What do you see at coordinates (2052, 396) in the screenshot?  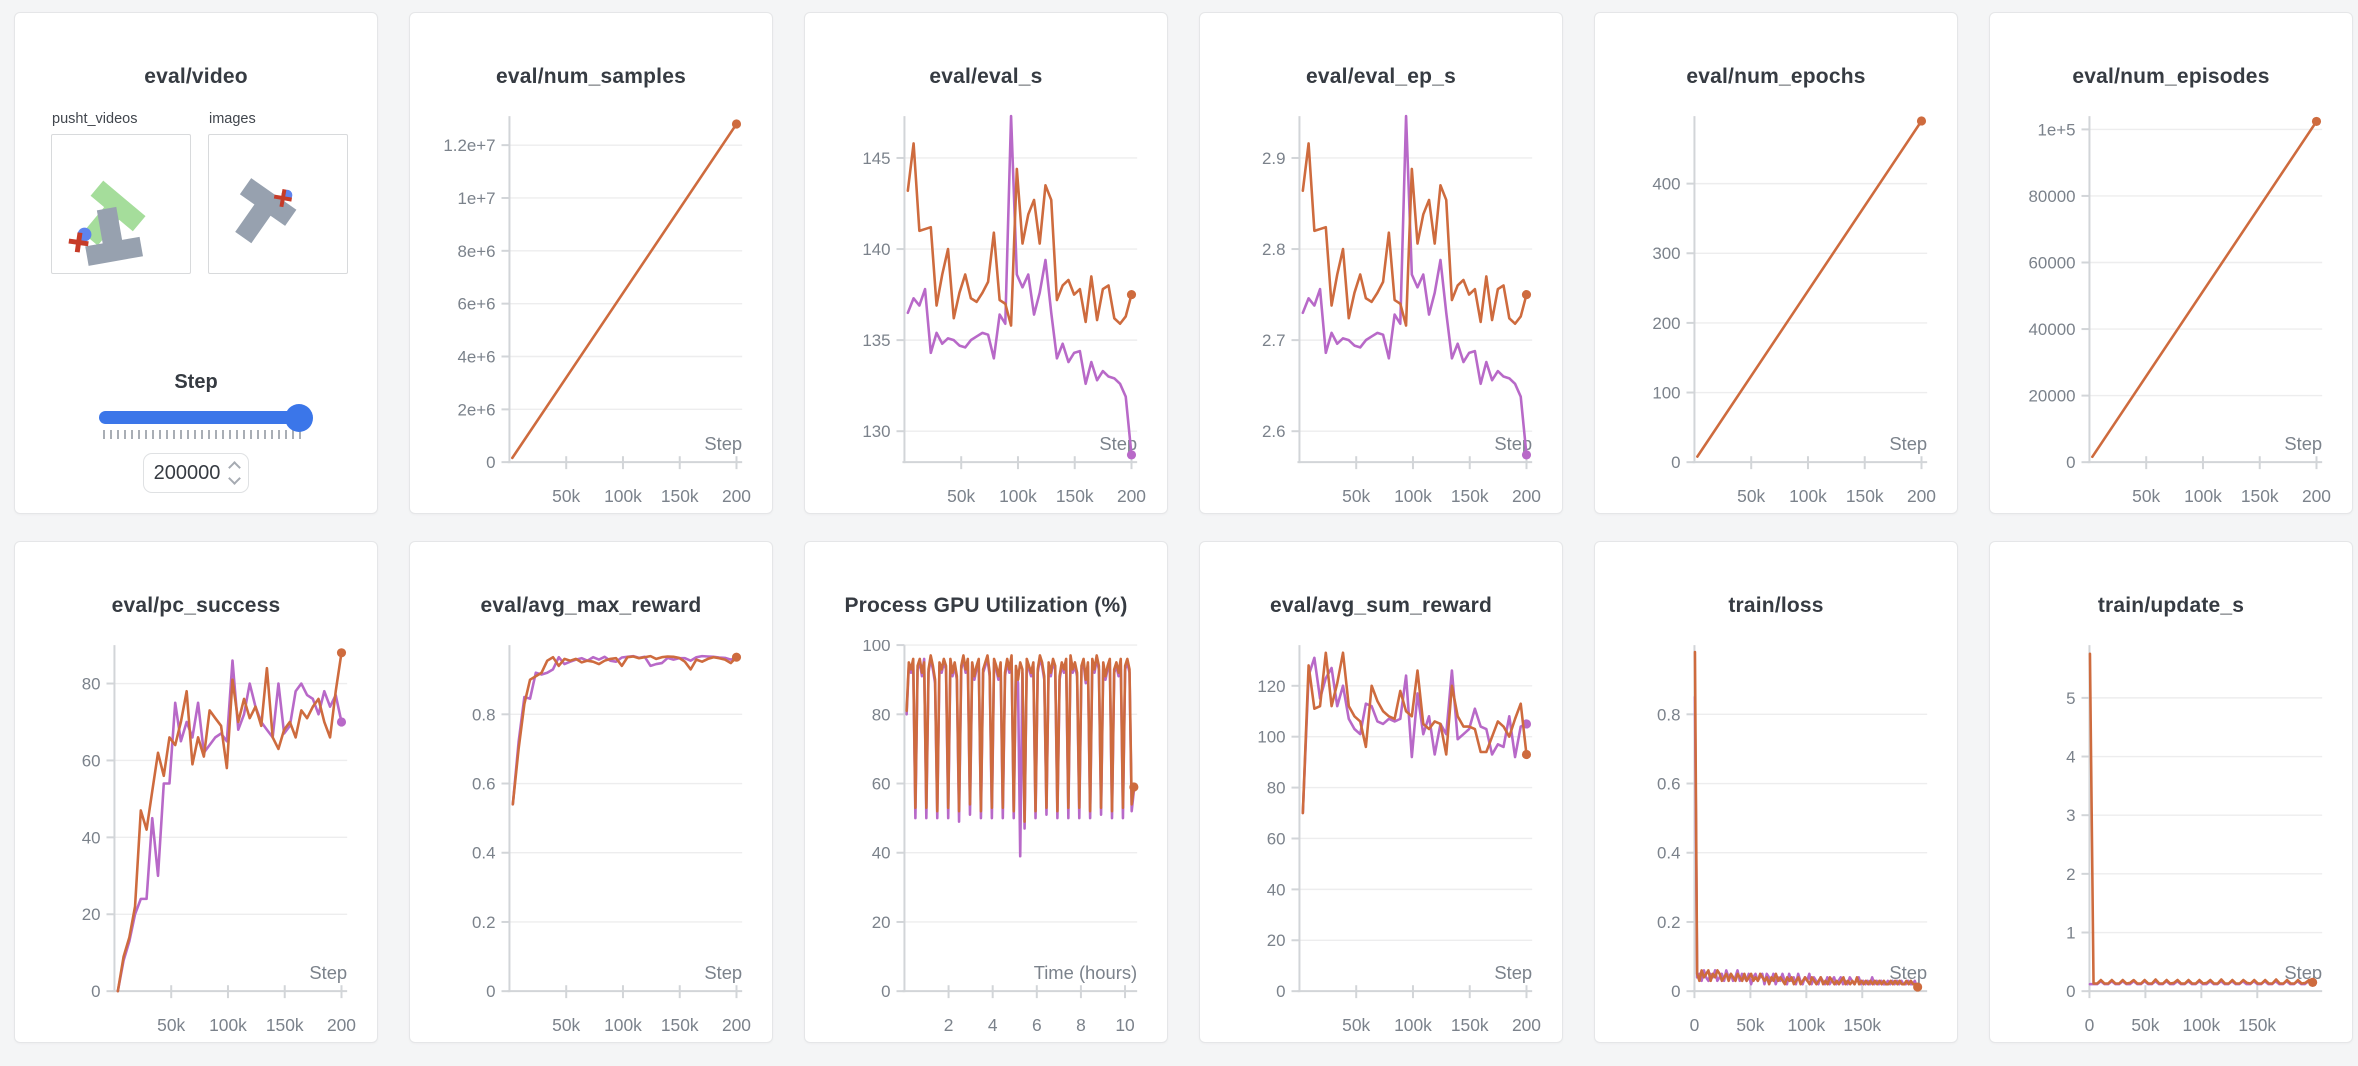 I see `svg-text: 20000` at bounding box center [2052, 396].